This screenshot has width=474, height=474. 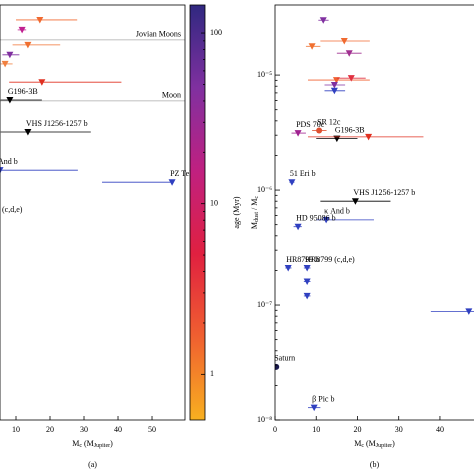 I want to click on x-tick-label: 50, so click(x=152, y=429).